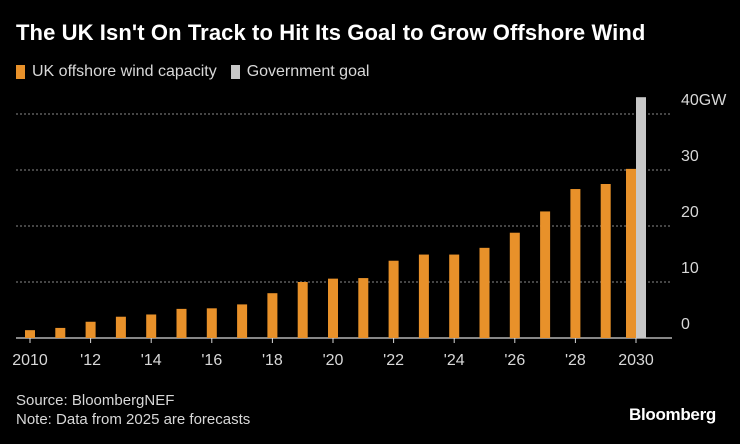  I want to click on legend-swatch-capacity, so click(20, 72).